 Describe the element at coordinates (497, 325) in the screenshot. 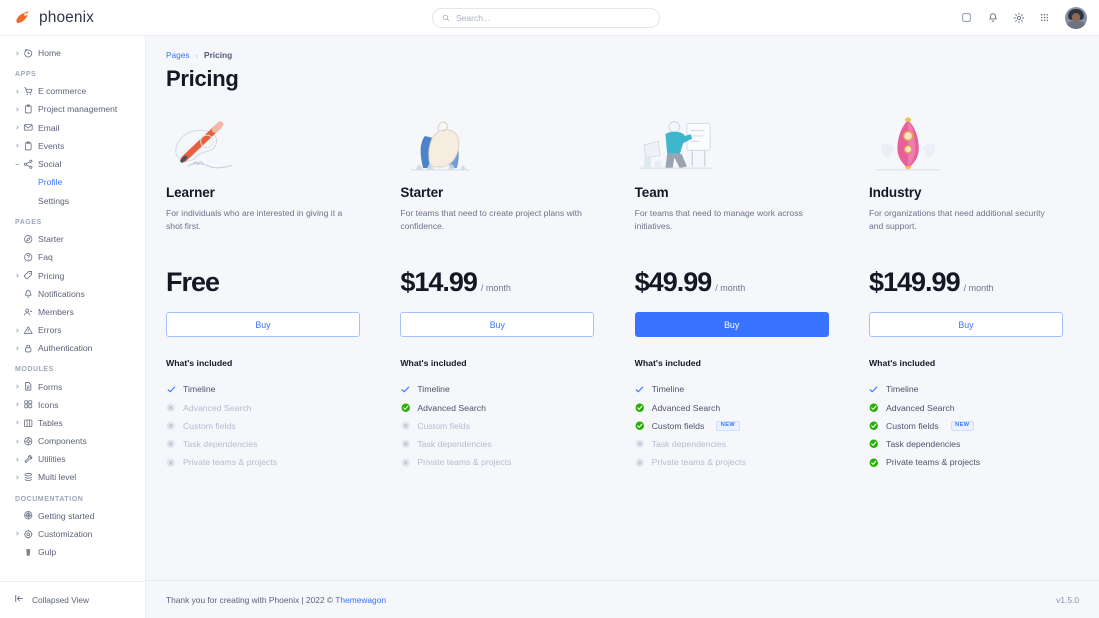

I see `buy-button-starter: Buy` at that location.